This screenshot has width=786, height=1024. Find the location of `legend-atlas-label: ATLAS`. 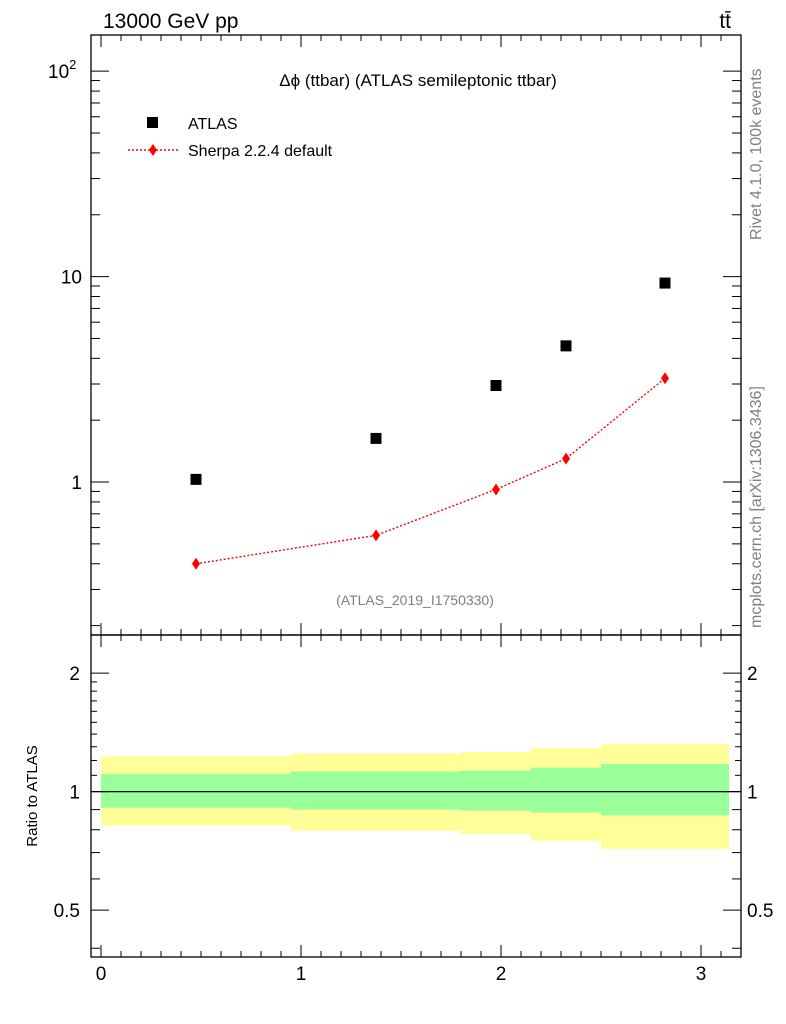

legend-atlas-label: ATLAS is located at coordinates (213, 124).